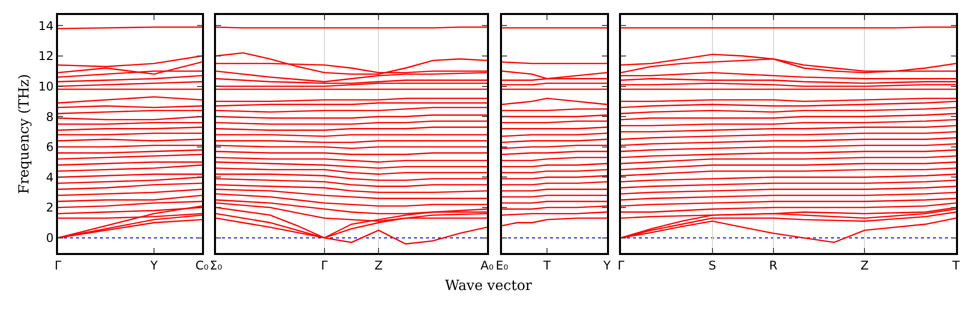 This screenshot has height=310, width=977. I want to click on y-axis-title: Frequency (THz), so click(24, 134).